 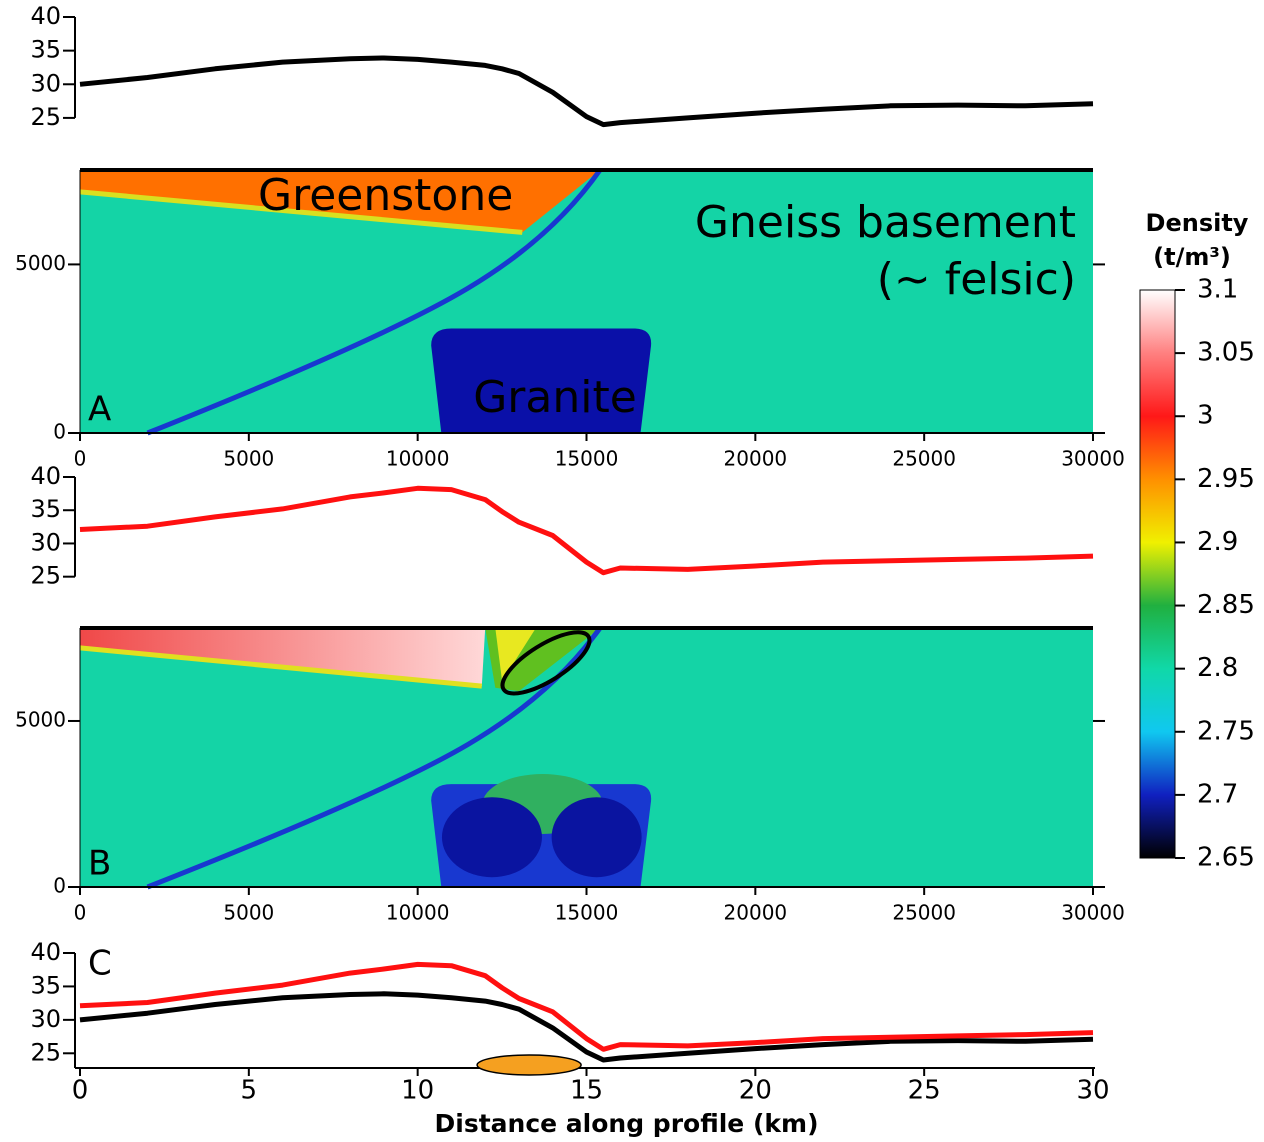 I want to click on region-label: Greenstone, so click(x=385, y=195).